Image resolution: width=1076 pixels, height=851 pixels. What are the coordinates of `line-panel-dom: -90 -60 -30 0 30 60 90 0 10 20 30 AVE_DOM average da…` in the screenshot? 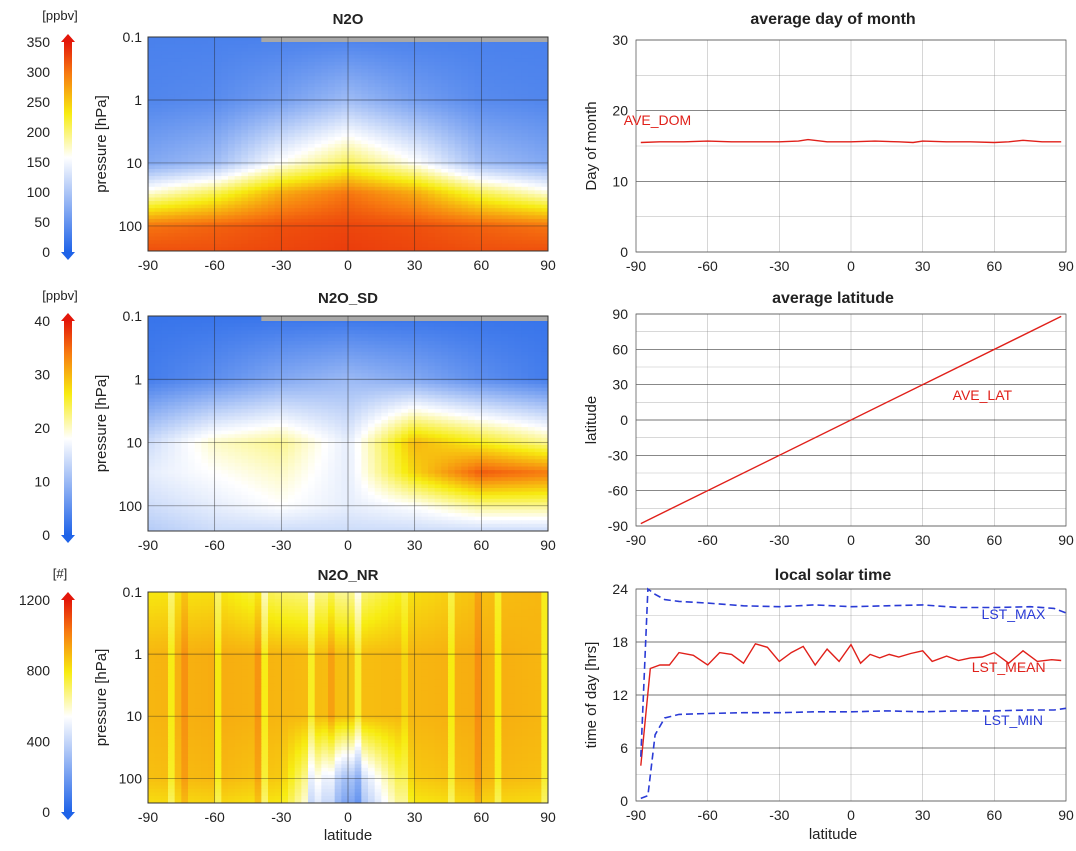 It's located at (828, 142).